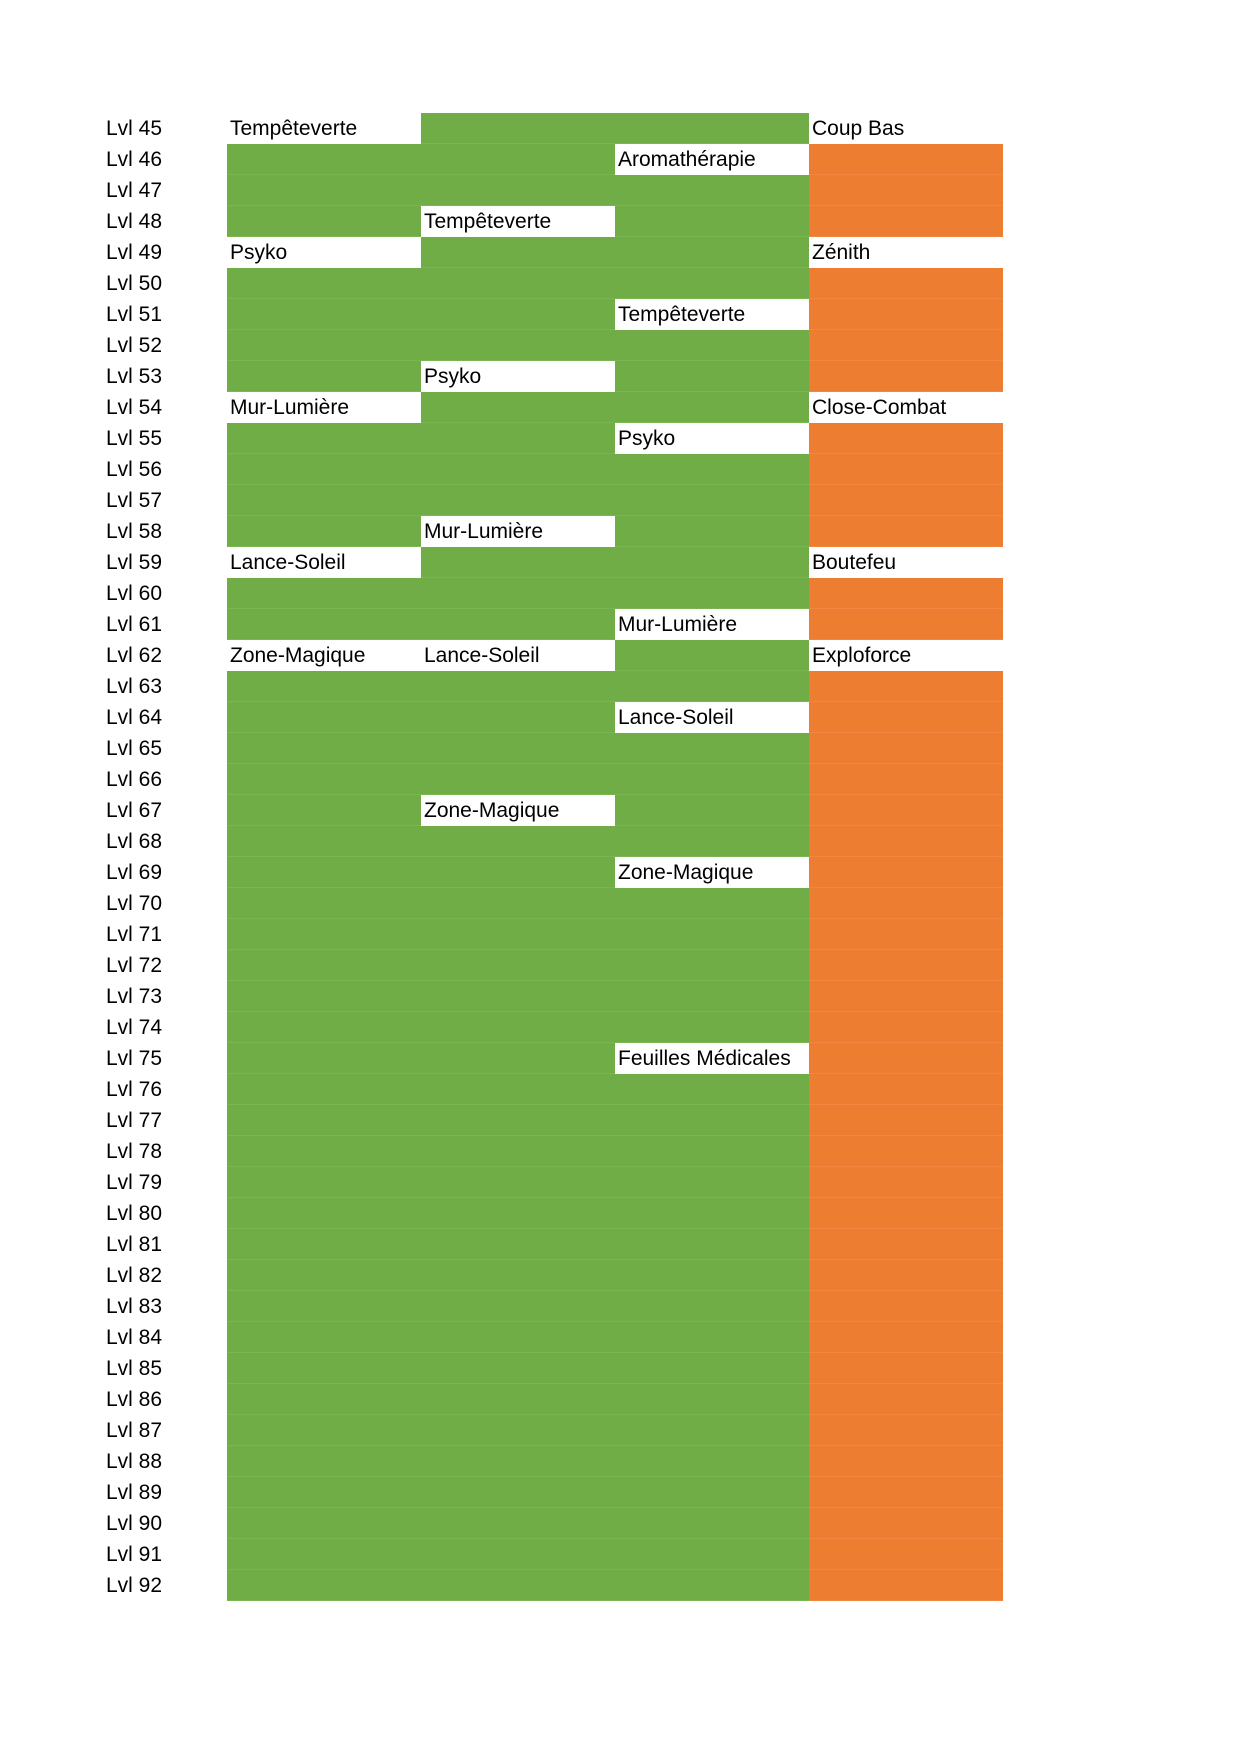 This screenshot has height=1754, width=1241. Describe the element at coordinates (134, 314) in the screenshot. I see `level-label: Lvl 51` at that location.